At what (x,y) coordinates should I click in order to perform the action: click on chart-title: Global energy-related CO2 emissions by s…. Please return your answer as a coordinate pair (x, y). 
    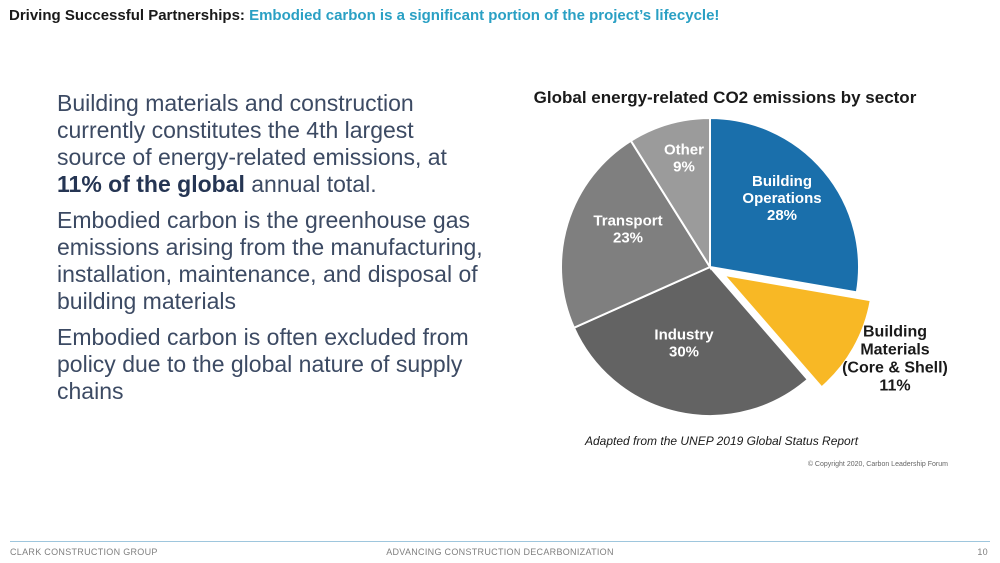
    Looking at the image, I should click on (725, 97).